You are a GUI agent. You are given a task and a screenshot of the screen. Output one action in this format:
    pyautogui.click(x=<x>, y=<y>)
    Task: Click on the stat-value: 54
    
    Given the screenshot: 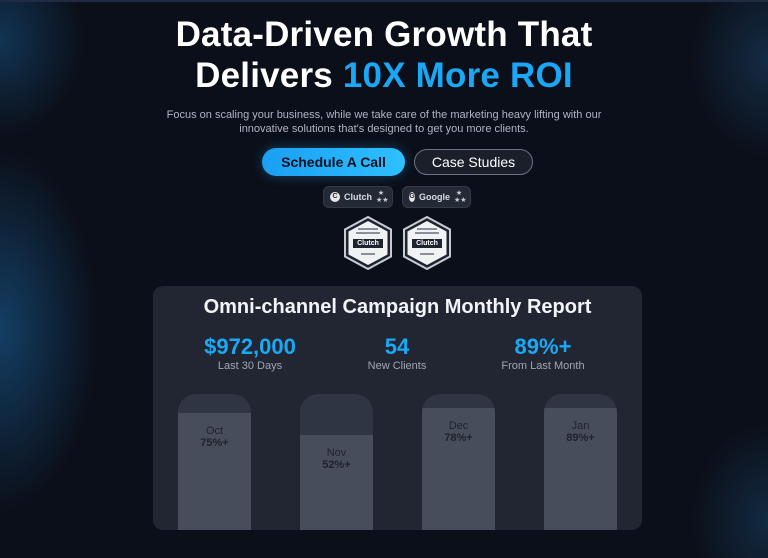 What is the action you would take?
    pyautogui.click(x=397, y=346)
    